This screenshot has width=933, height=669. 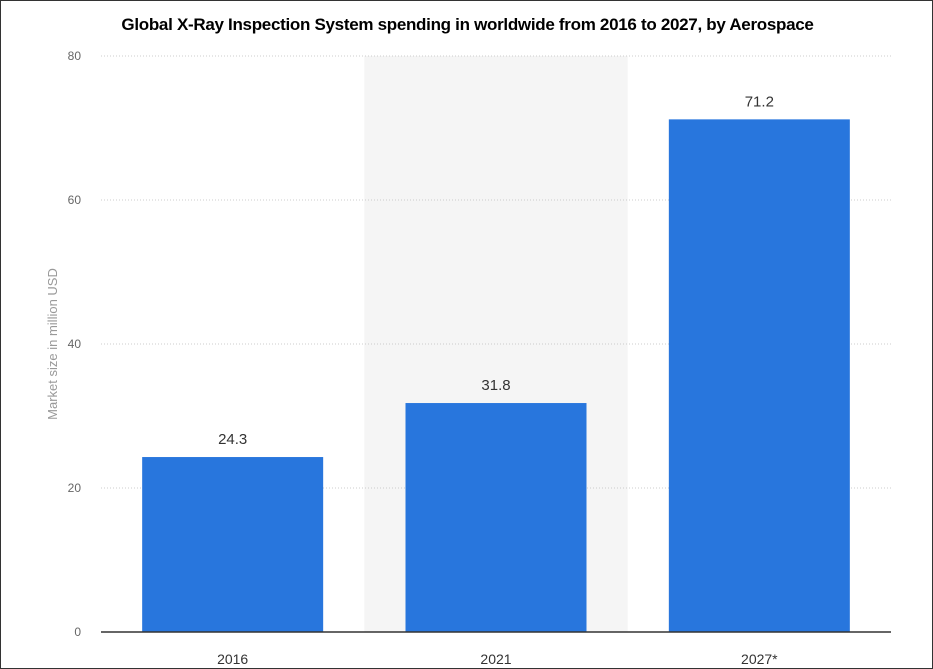 What do you see at coordinates (75, 488) in the screenshot?
I see `y-tick-label: 20` at bounding box center [75, 488].